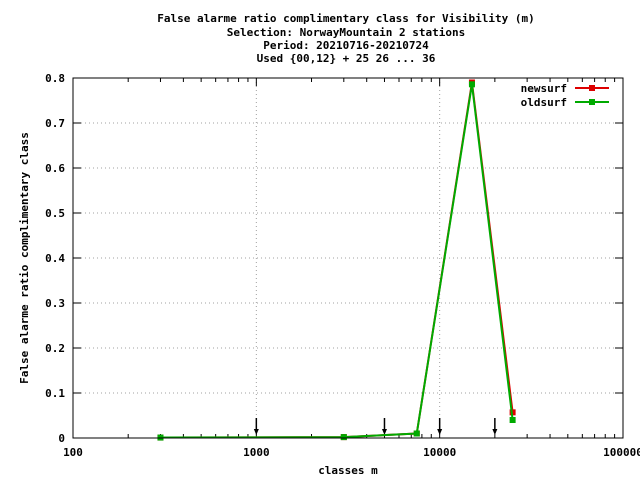 The height and width of the screenshot is (480, 640). What do you see at coordinates (55, 393) in the screenshot?
I see `y-tick-label: 0.1` at bounding box center [55, 393].